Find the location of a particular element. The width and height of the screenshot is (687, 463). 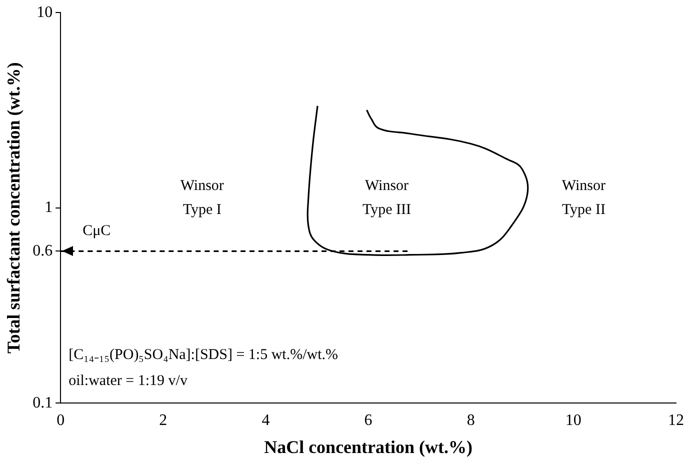

y-tick-label: 1 is located at coordinates (48, 207).